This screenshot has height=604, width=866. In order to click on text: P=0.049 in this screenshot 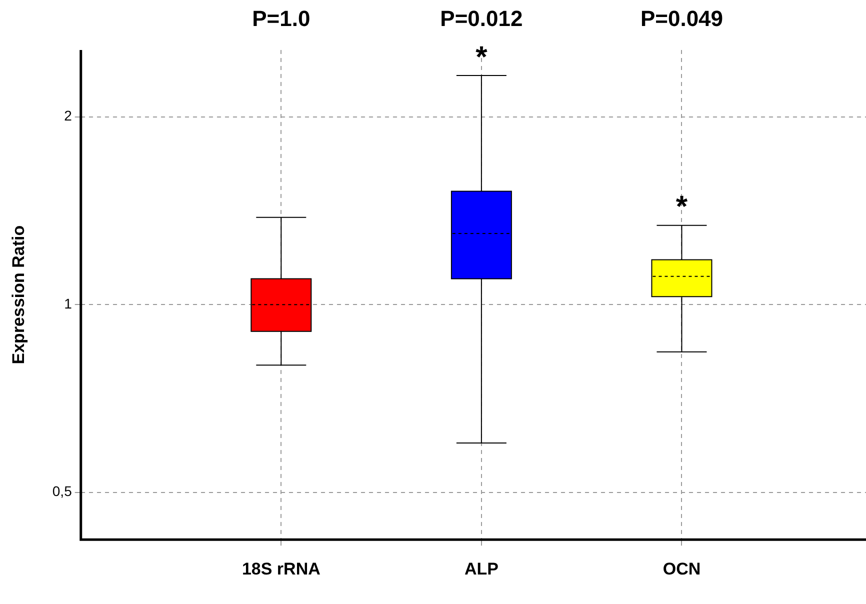, I will do `click(682, 19)`.